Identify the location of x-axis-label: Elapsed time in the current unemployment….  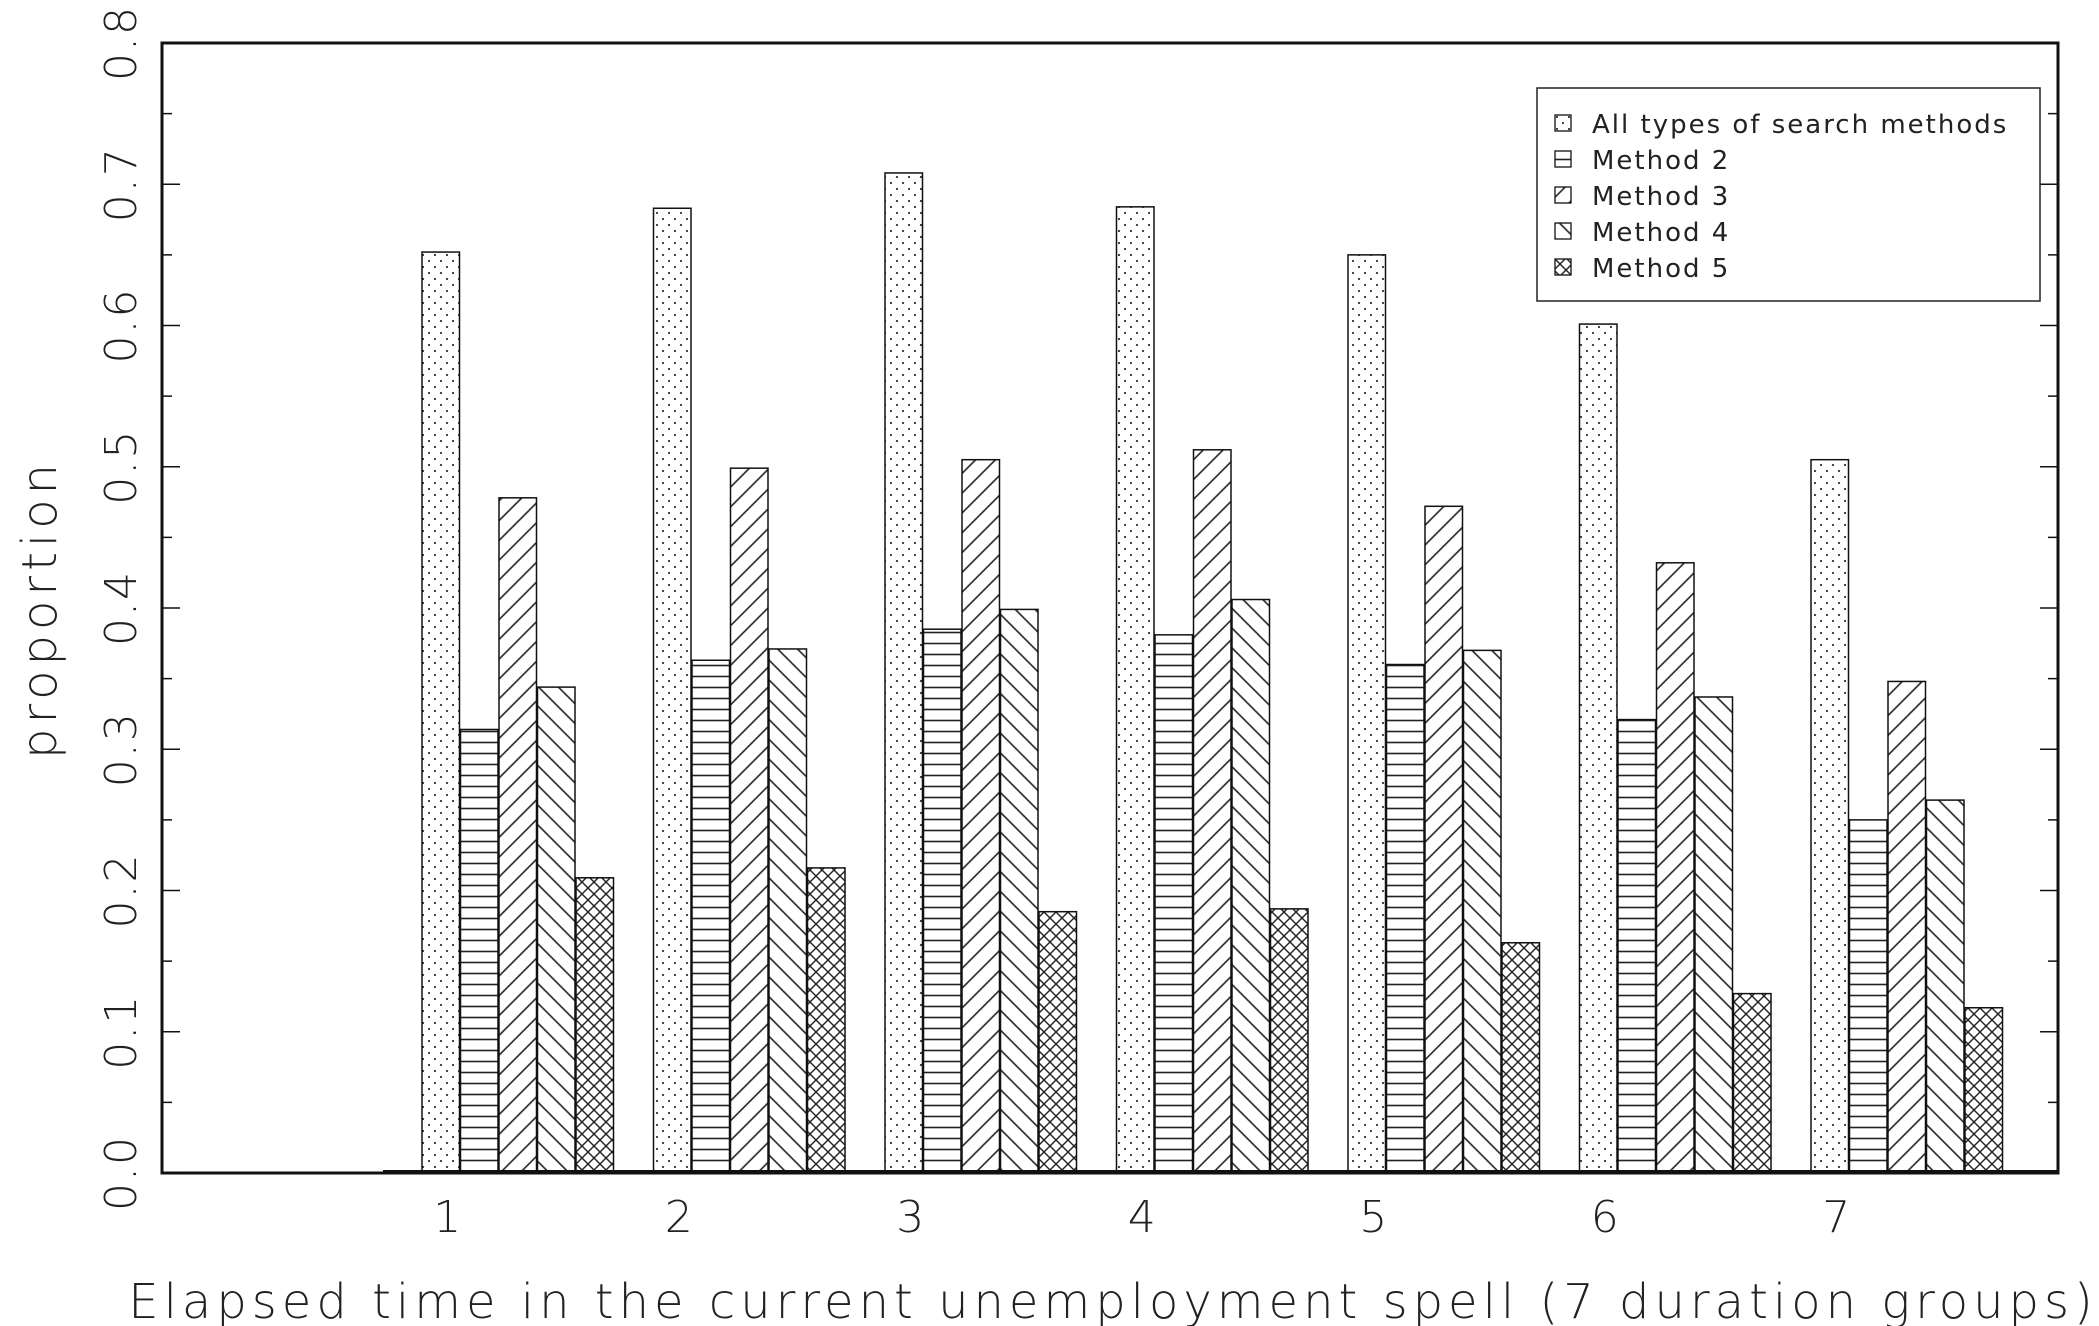
(1113, 1300).